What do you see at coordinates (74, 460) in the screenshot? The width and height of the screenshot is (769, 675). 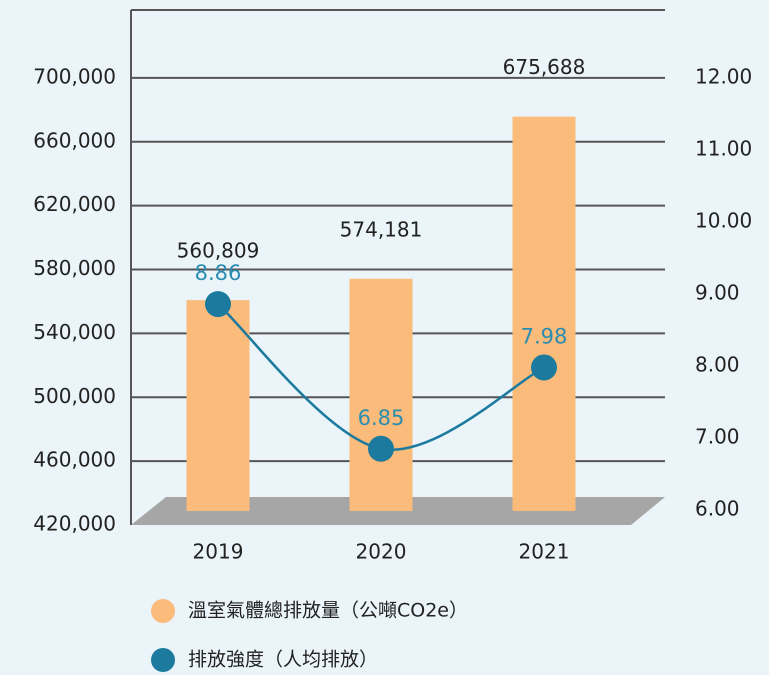 I see `y-tick-label: 460,000` at bounding box center [74, 460].